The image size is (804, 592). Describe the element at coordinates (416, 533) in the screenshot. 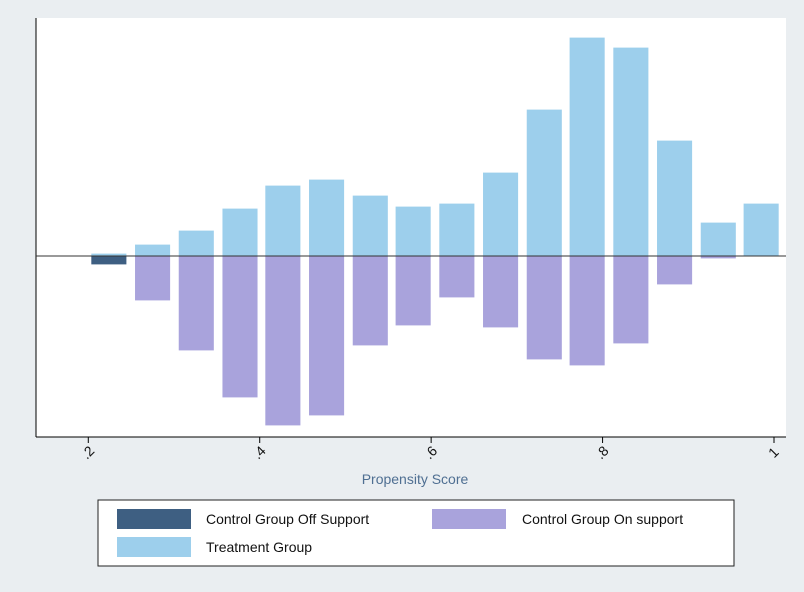

I see `legend-box` at that location.